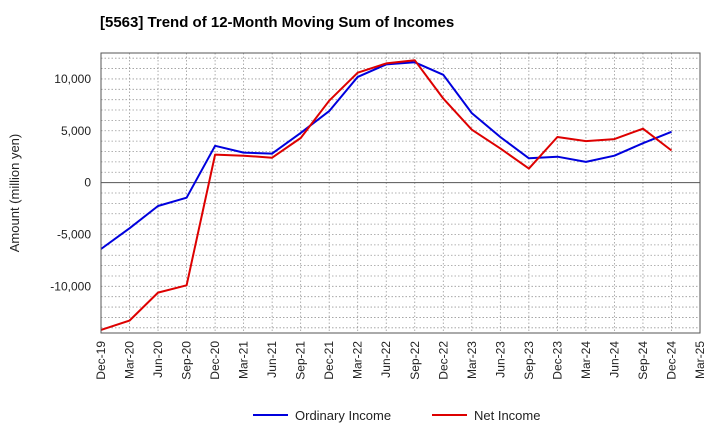  I want to click on y-tick-label: 5,000, so click(76, 131).